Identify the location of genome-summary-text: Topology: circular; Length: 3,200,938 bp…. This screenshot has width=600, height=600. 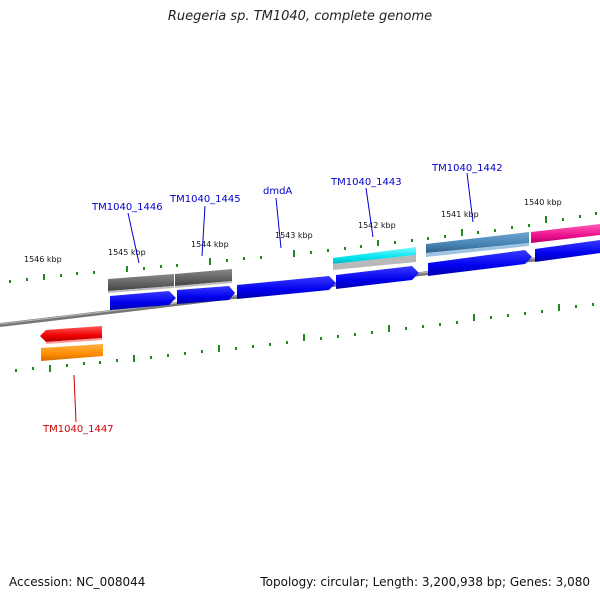
(425, 582).